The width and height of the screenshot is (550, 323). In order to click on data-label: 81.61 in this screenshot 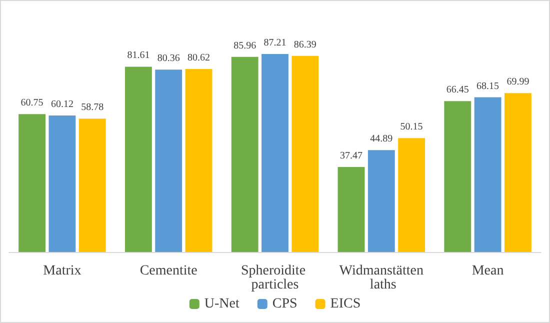, I will do `click(138, 56)`.